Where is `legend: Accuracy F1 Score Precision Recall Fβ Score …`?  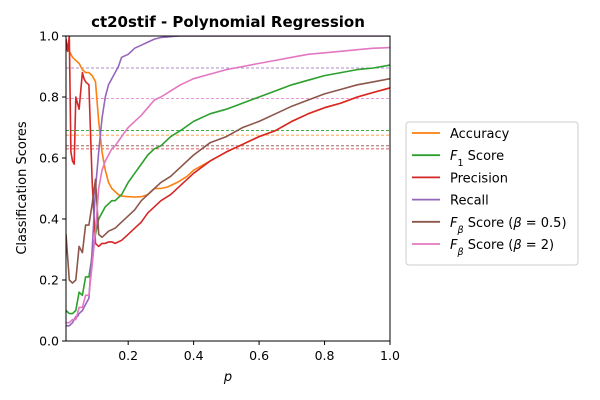
legend: Accuracy F1 Score Precision Recall Fβ Score … is located at coordinates (492, 193).